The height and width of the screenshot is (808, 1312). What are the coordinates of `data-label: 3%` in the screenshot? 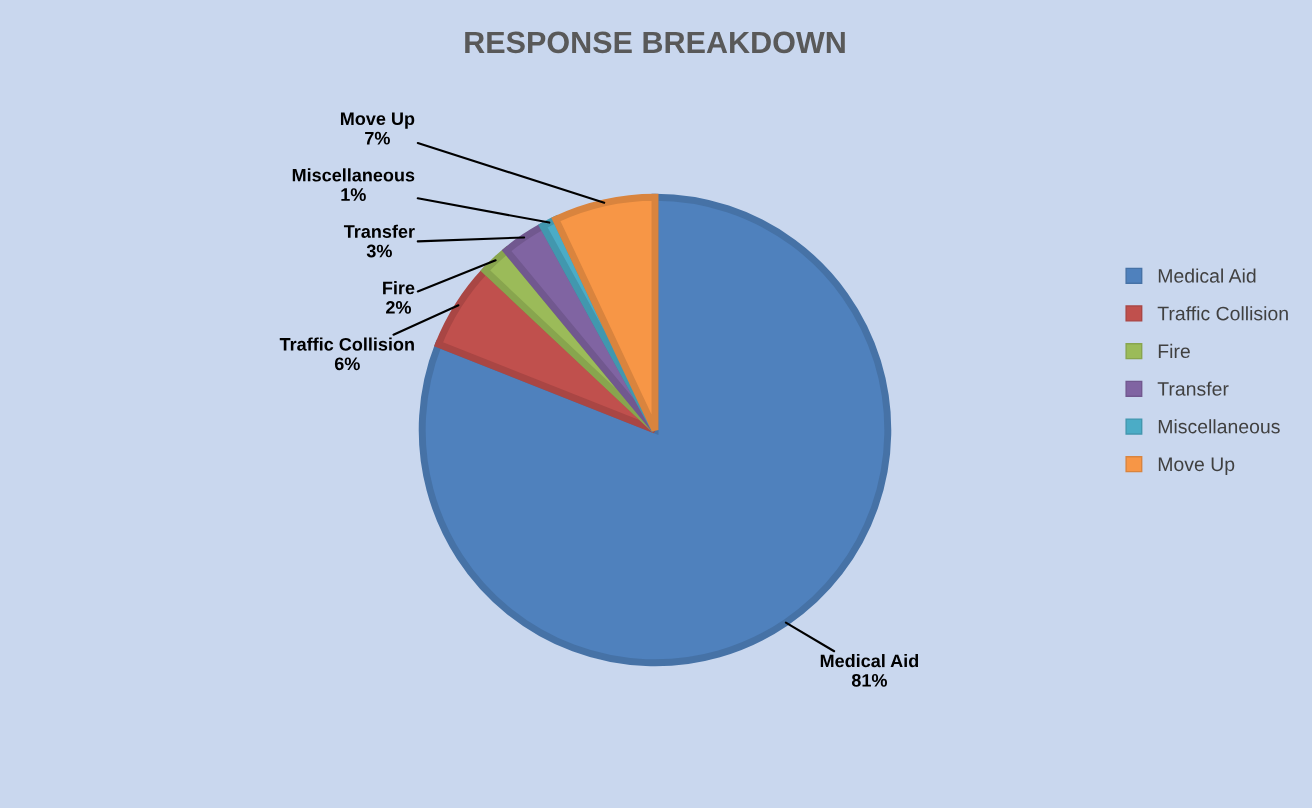 It's located at (379, 251).